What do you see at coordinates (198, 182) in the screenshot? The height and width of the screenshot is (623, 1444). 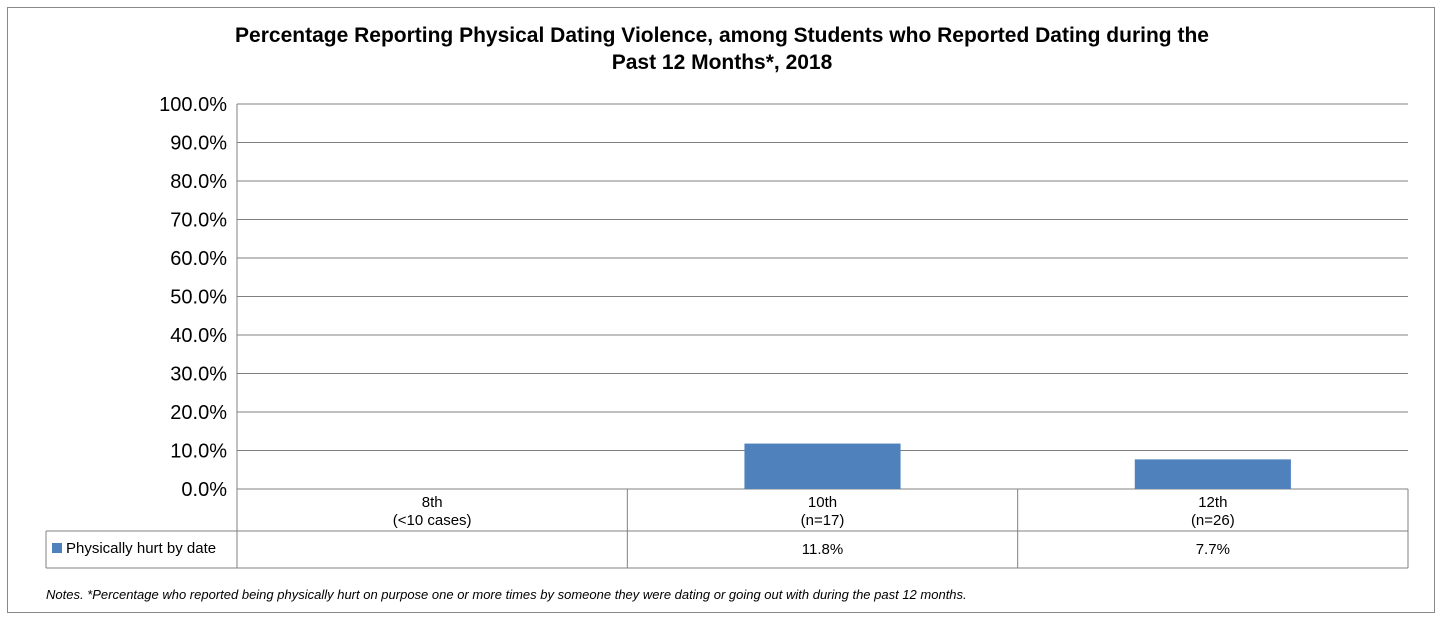 I see `y-tick-label: 80.0%` at bounding box center [198, 182].